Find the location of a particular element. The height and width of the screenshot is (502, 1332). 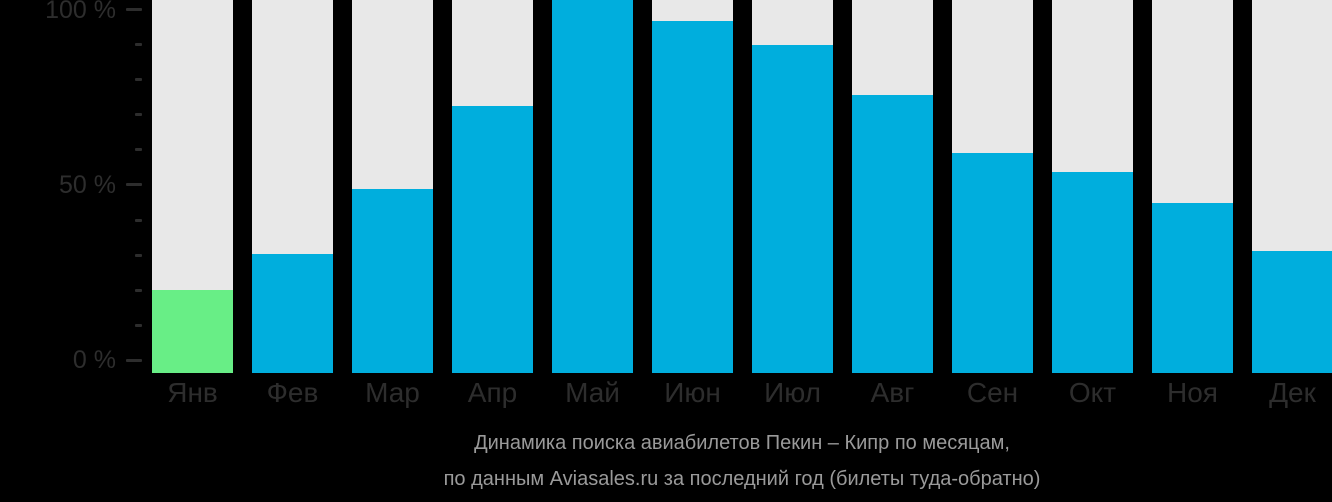

month-label: Июн is located at coordinates (692, 392).